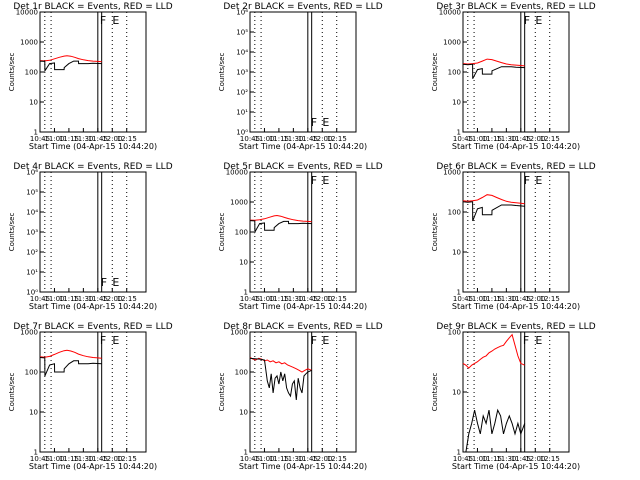 The height and width of the screenshot is (480, 640). Describe the element at coordinates (515, 7) in the screenshot. I see `plot-title: Det 3r BLACK = Events, RED = LLD` at that location.